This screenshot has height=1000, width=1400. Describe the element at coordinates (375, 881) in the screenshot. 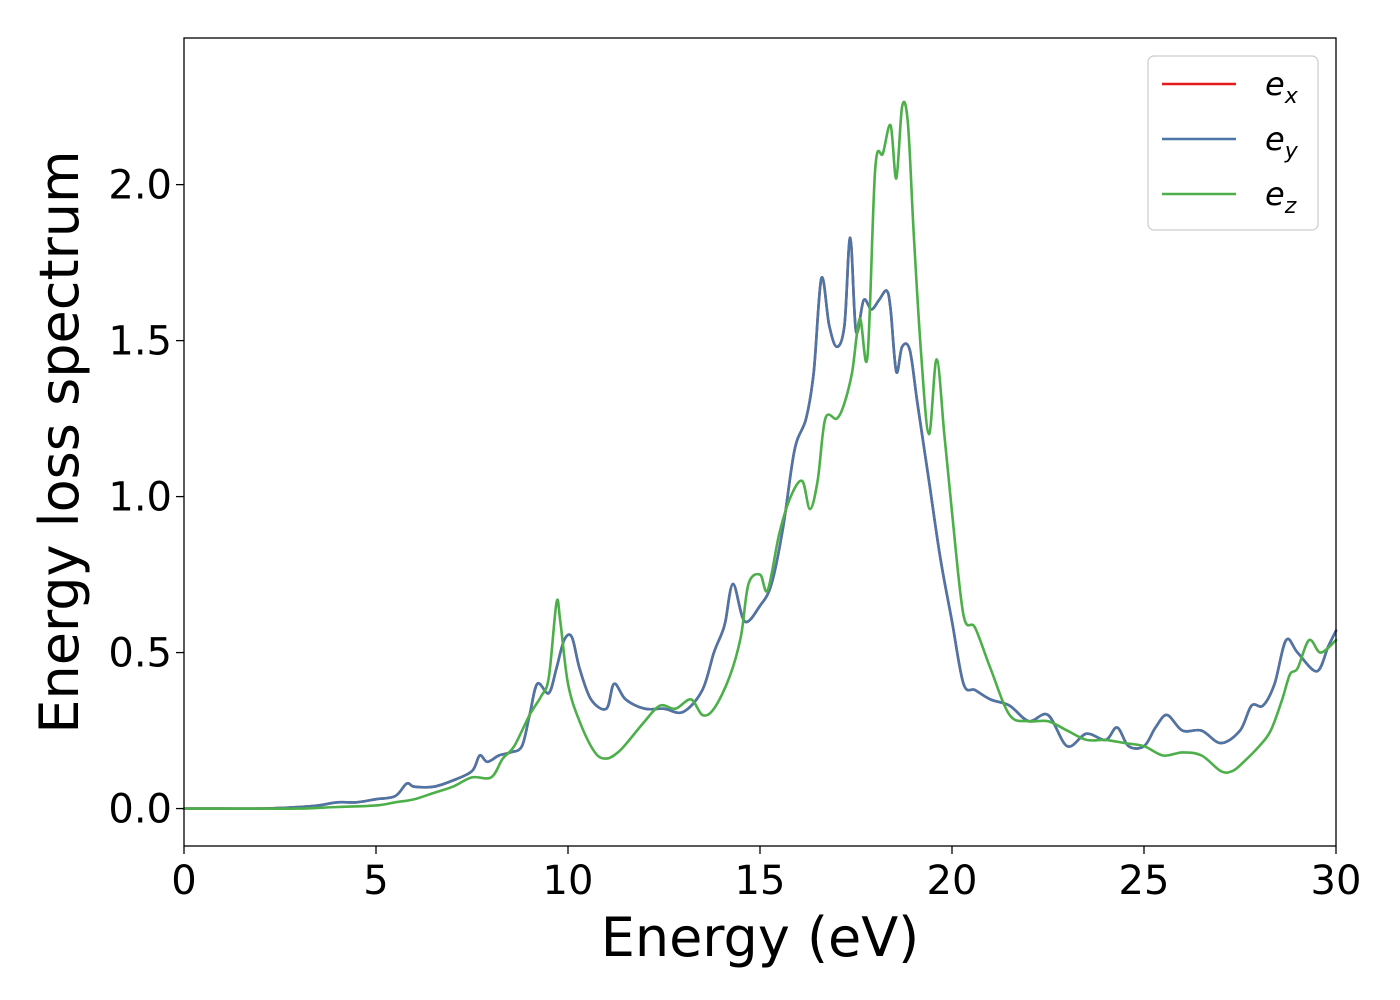

I see `x-tick-label: 5` at that location.